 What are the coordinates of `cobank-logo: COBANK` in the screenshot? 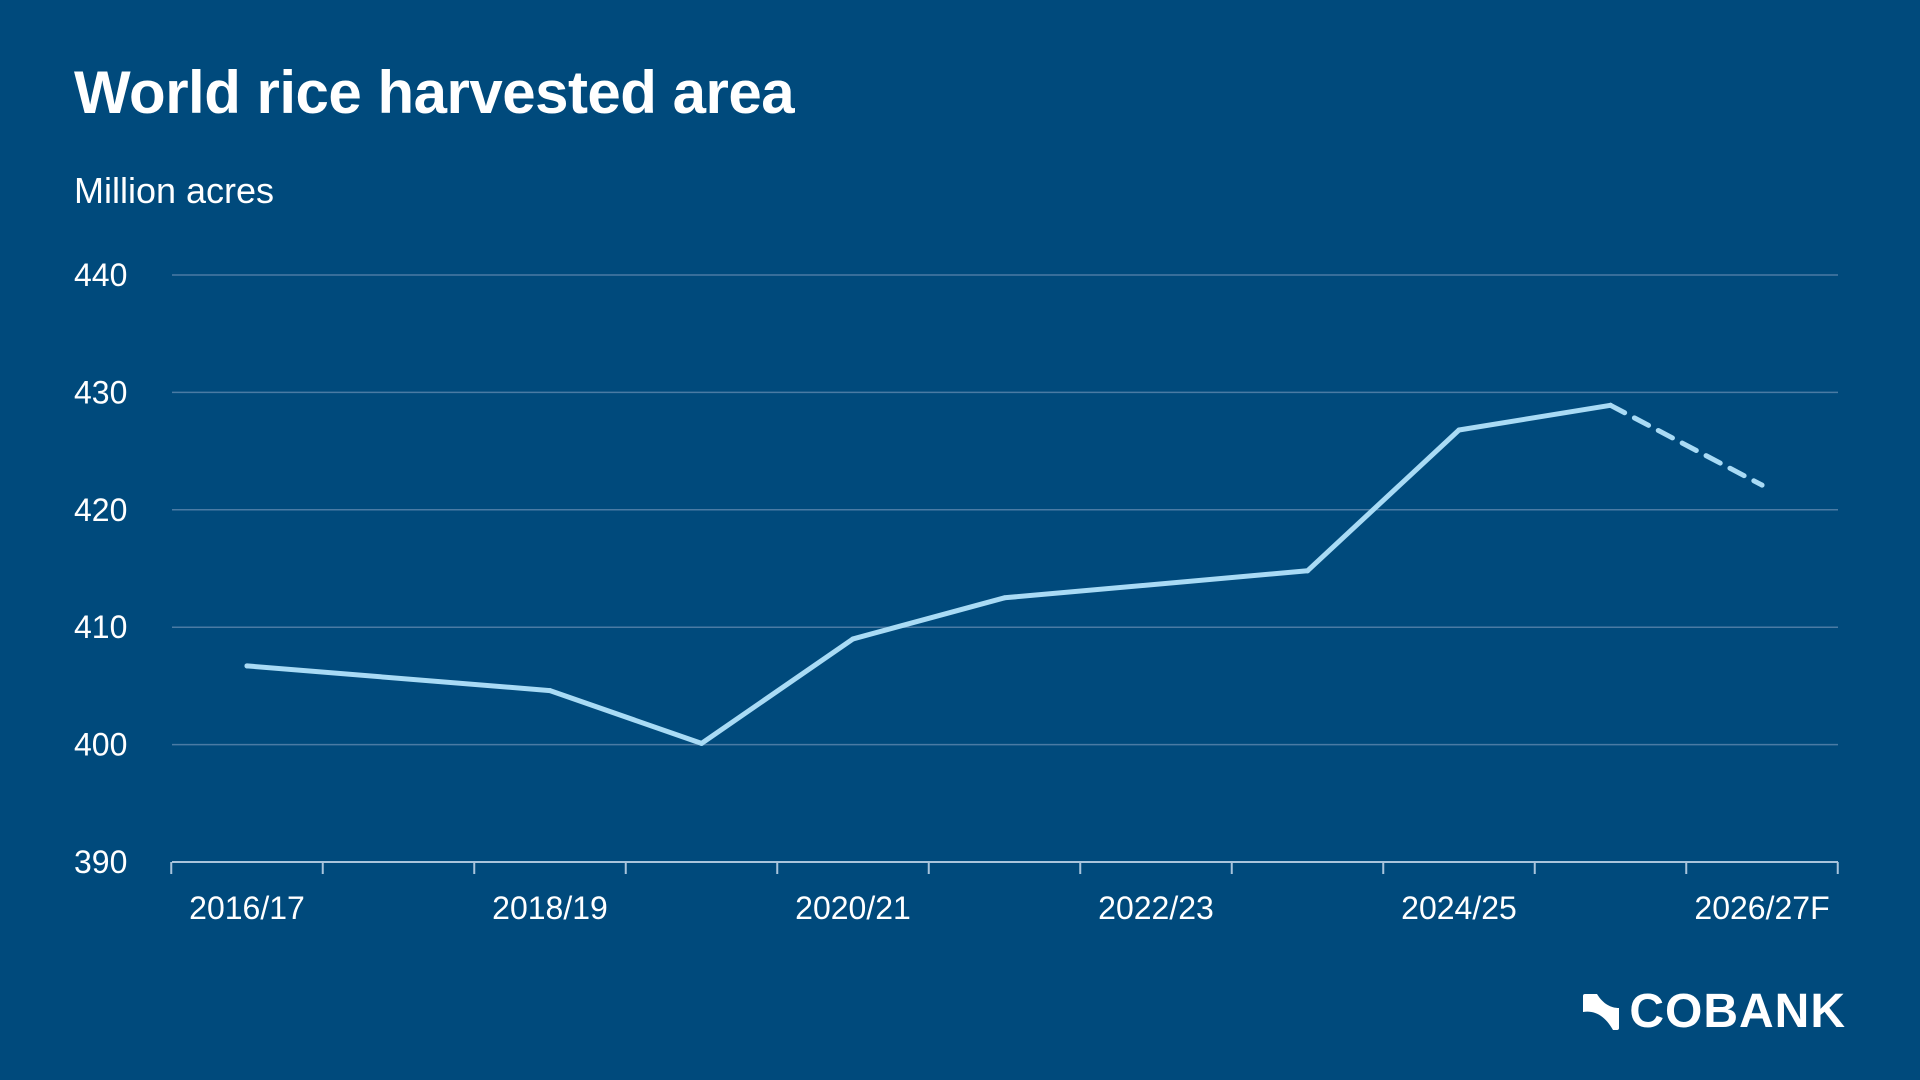 It's located at (1713, 1011).